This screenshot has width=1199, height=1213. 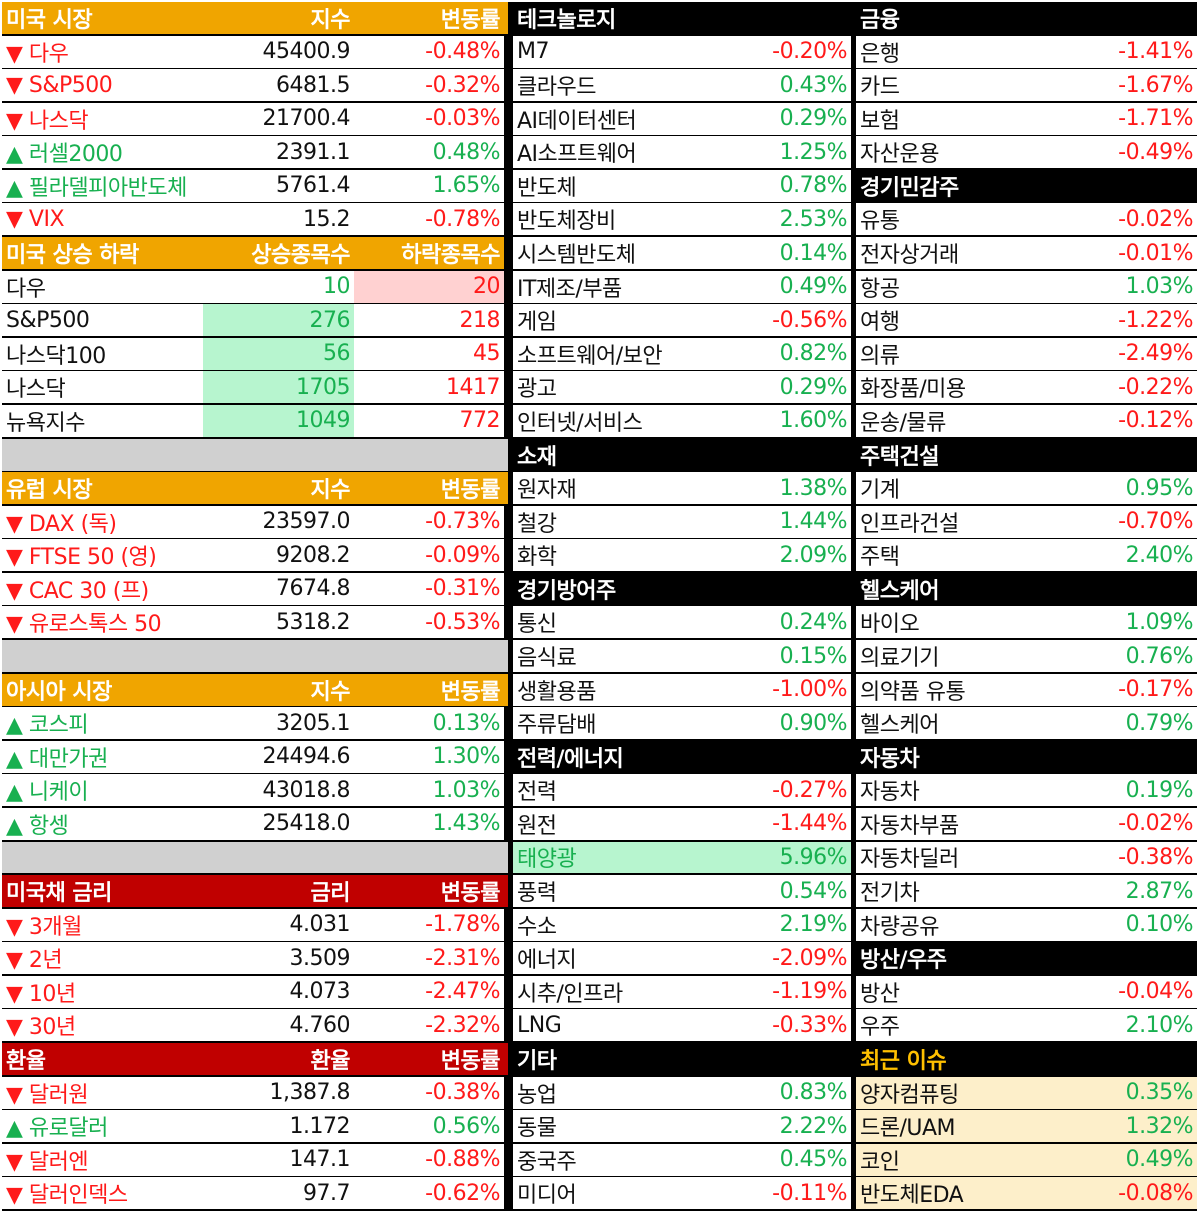 What do you see at coordinates (255, 1092) in the screenshot?
I see `fx-row: ▼ 달러원 1,387.8 -0.38%` at bounding box center [255, 1092].